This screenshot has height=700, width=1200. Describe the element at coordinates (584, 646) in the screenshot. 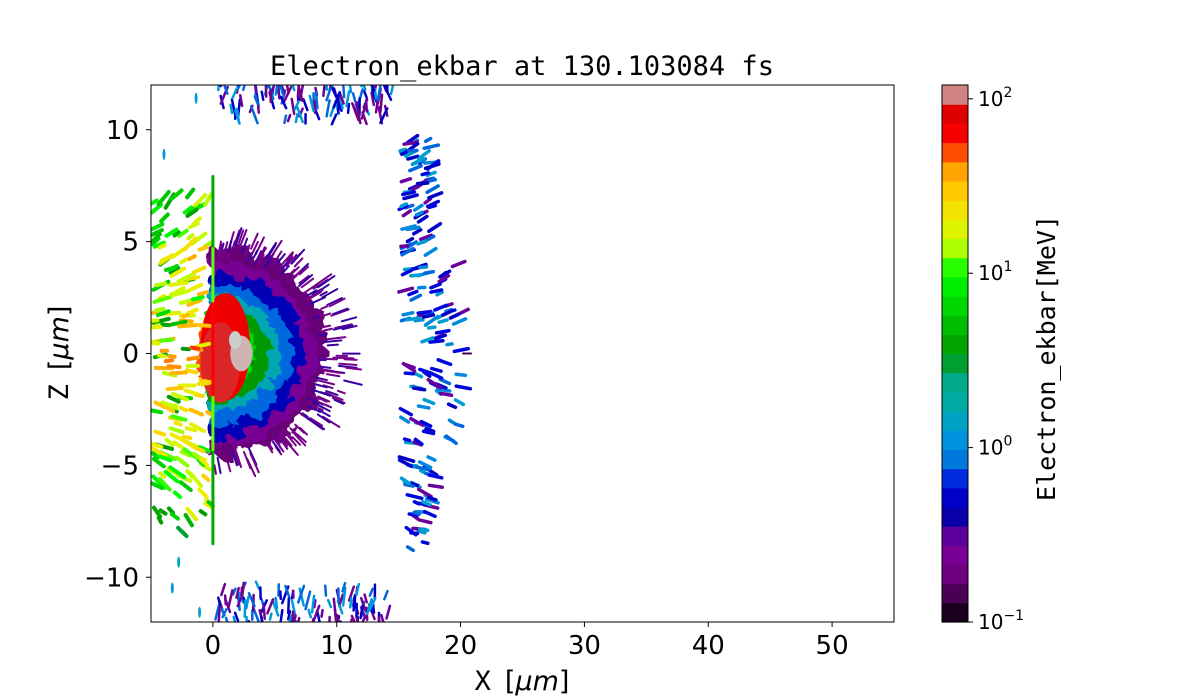

I see `x-tick-label: 30` at that location.